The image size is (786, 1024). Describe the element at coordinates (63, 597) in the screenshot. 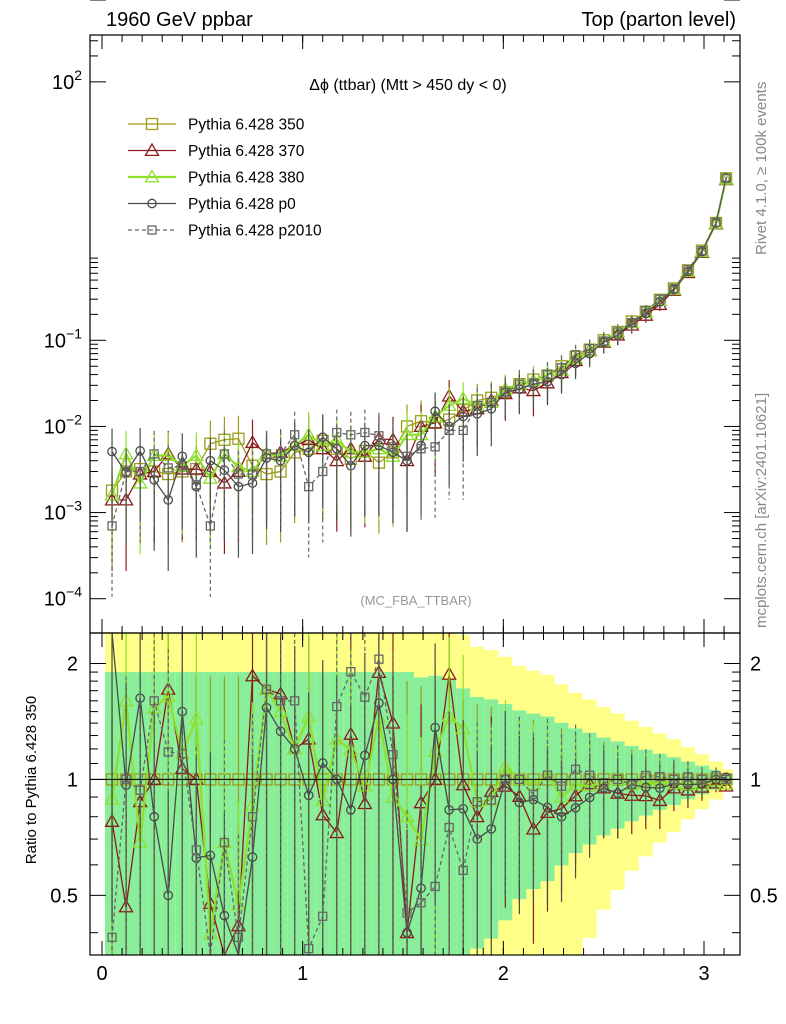

I see `y-tick-label: 10⁻⁴` at that location.